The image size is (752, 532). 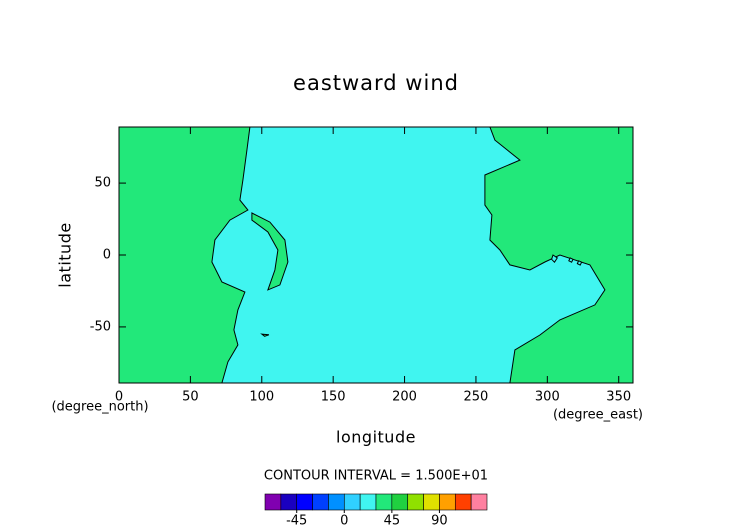 I want to click on x-axis-label: longitude, so click(x=376, y=437).